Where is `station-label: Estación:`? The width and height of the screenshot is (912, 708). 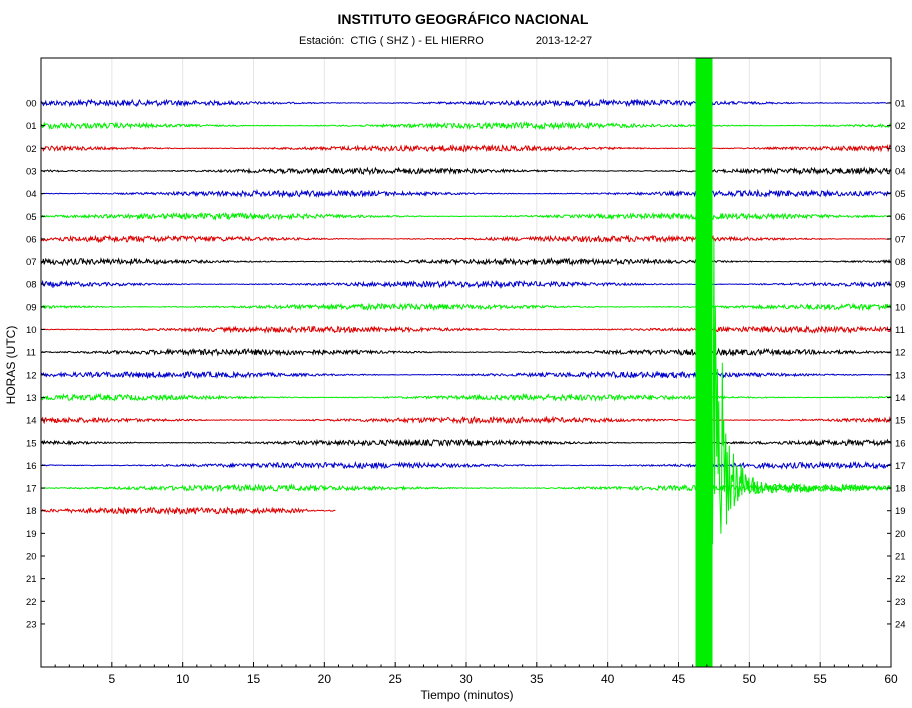 station-label: Estación: is located at coordinates (322, 41).